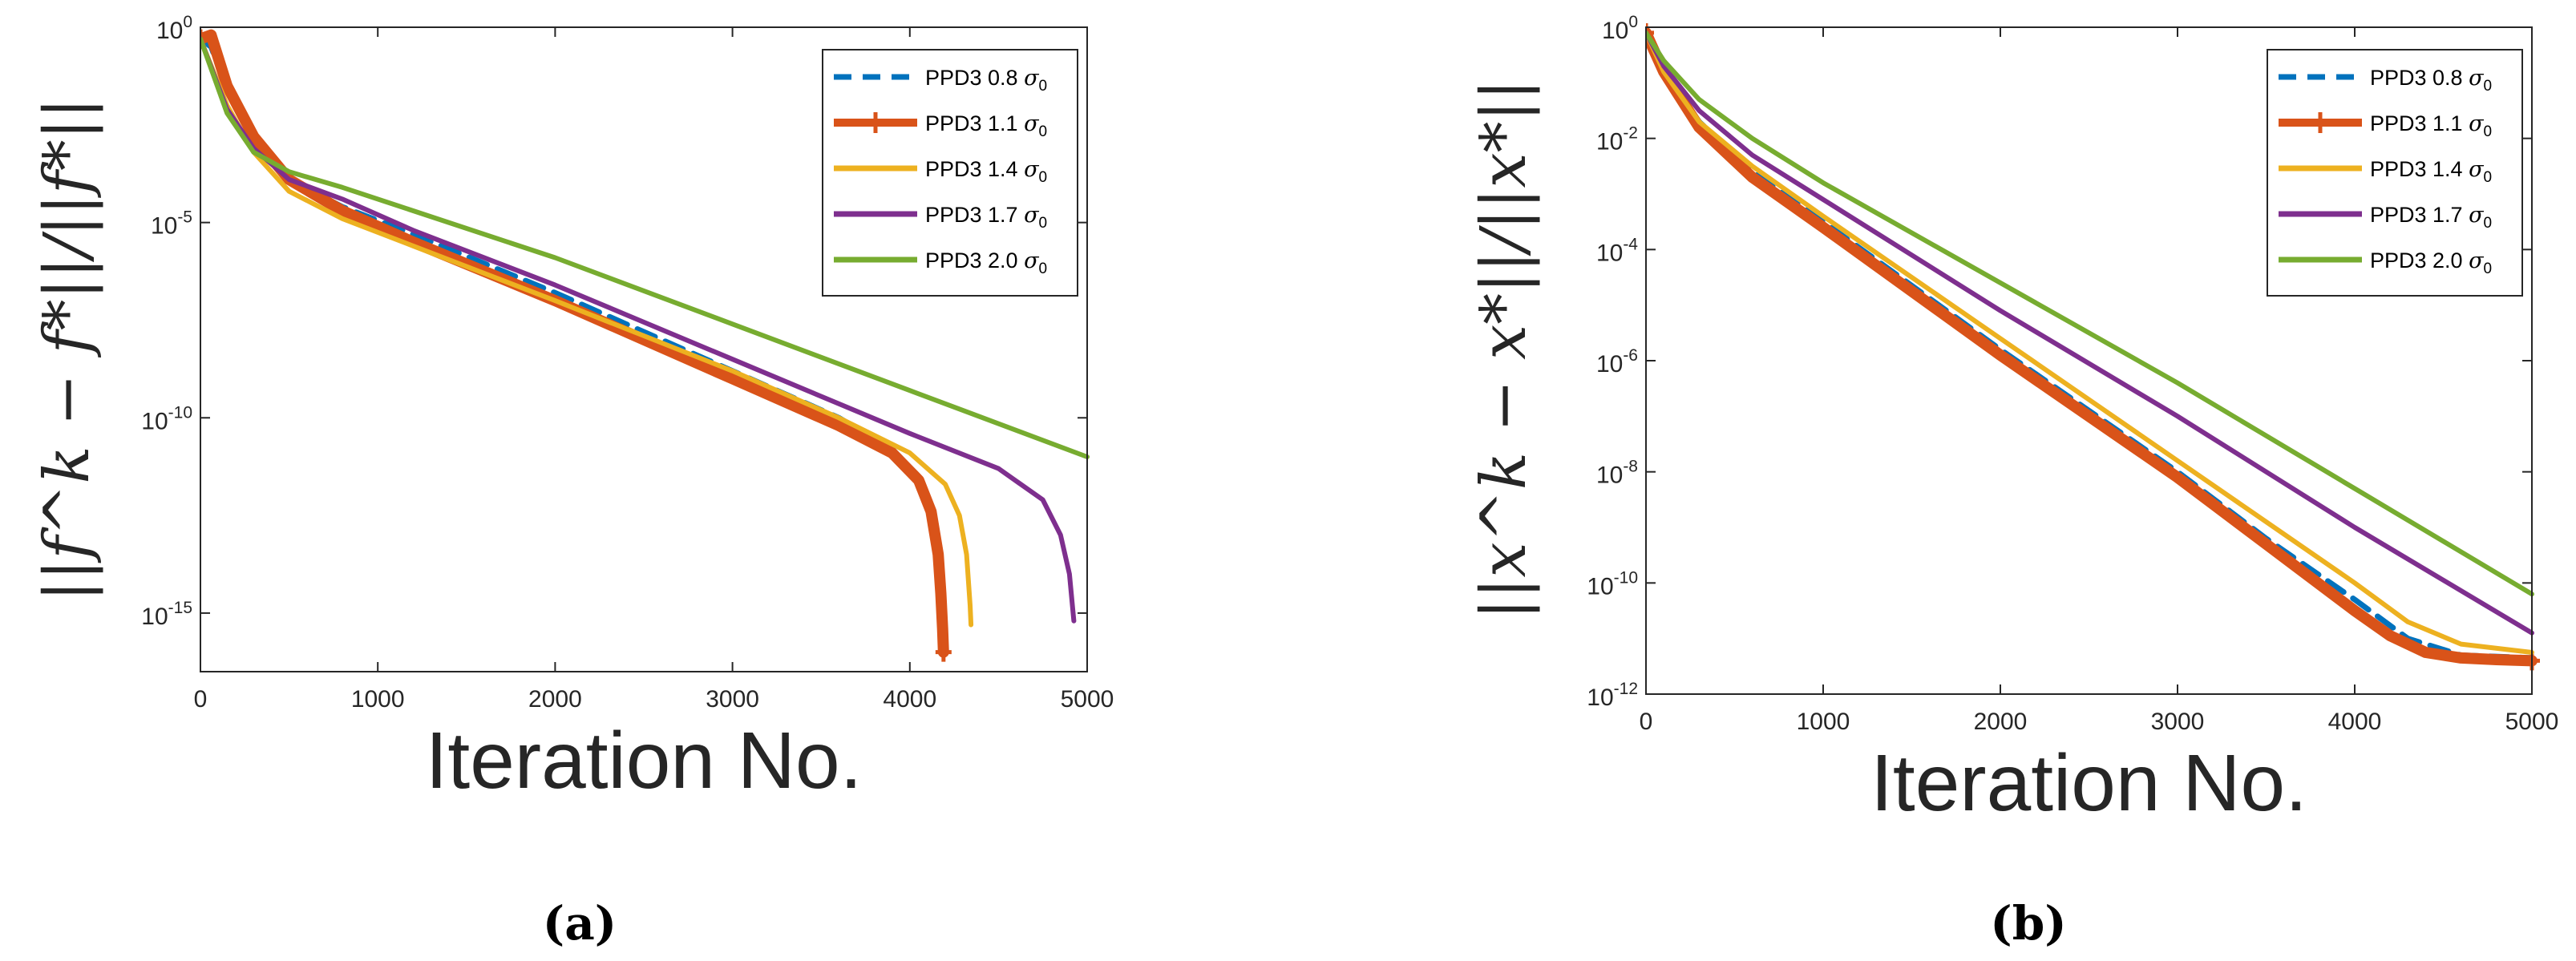 The width and height of the screenshot is (2576, 961). Describe the element at coordinates (1617, 362) in the screenshot. I see `y-tick-label: 10⁻⁶` at that location.